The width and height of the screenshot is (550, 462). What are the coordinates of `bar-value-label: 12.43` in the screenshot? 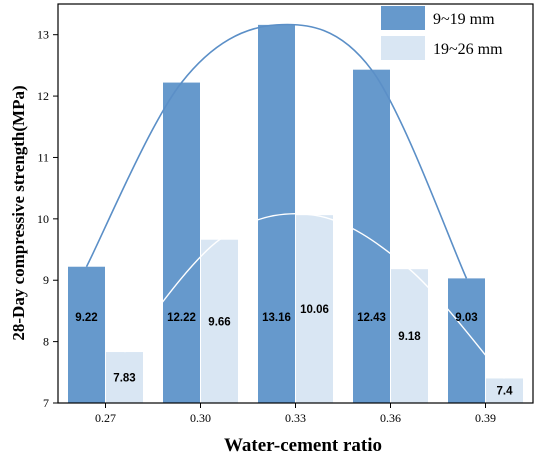 It's located at (371, 318).